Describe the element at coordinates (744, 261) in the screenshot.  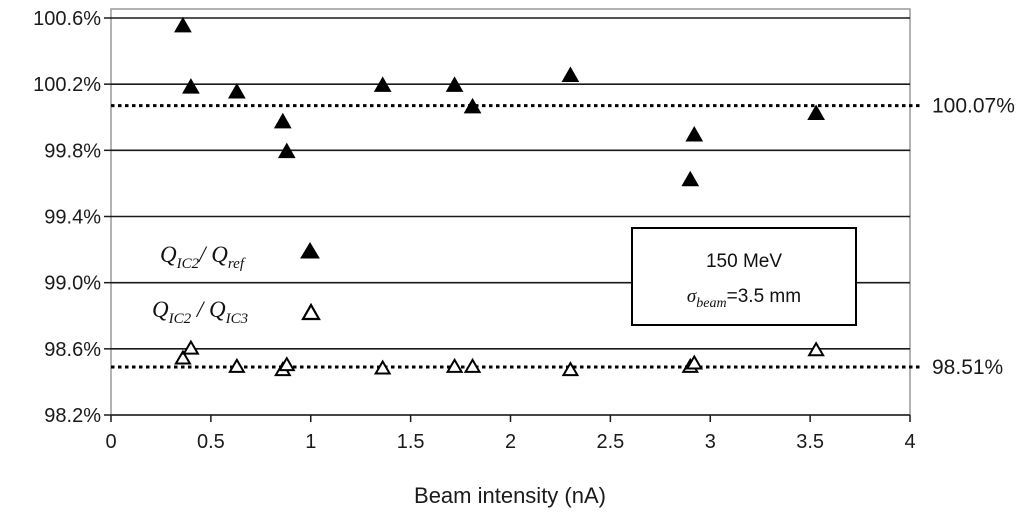
I see `annotation-energy: 150 MeV` at that location.